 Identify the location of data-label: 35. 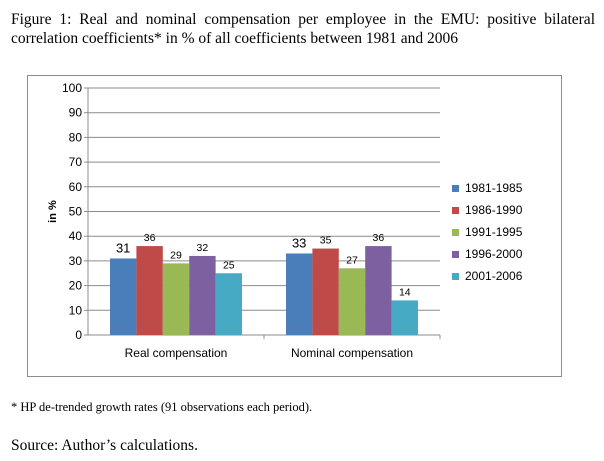
(326, 241).